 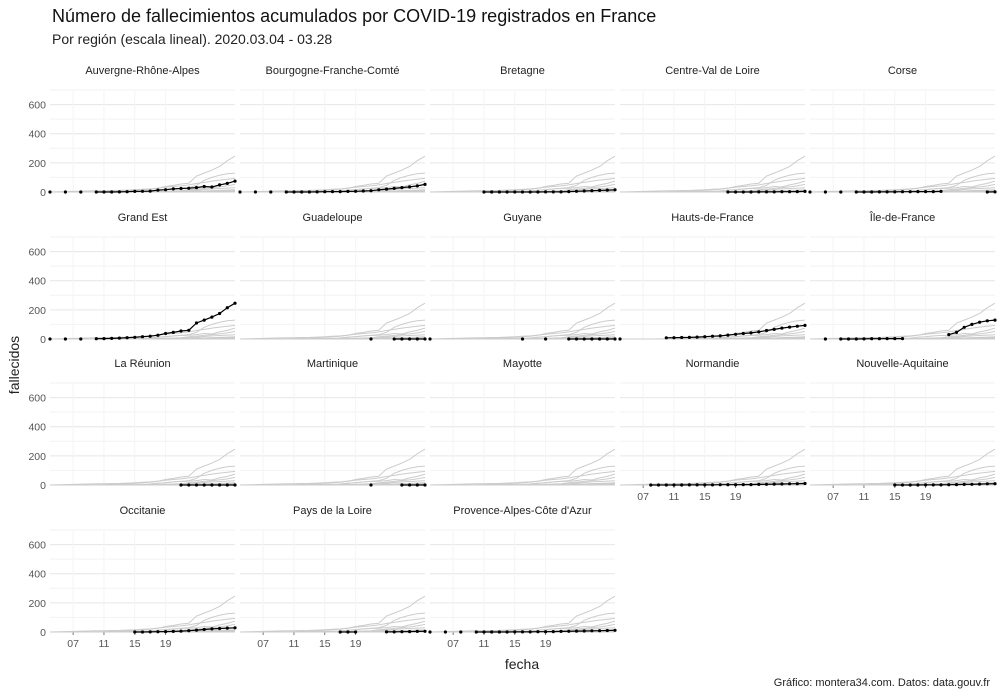 What do you see at coordinates (523, 129) in the screenshot?
I see `facet-panel: Bretagne` at bounding box center [523, 129].